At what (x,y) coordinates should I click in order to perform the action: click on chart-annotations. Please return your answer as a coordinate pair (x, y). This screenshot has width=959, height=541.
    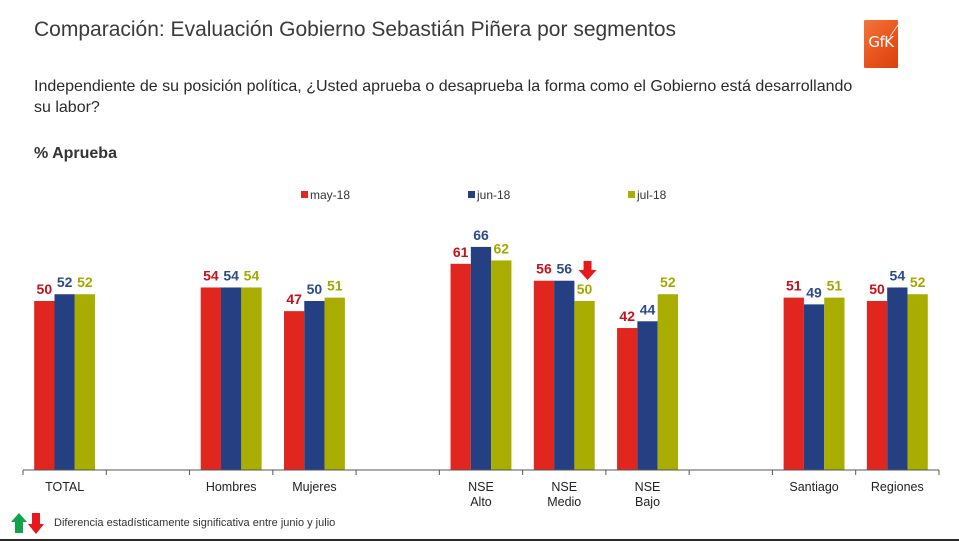
    Looking at the image, I should click on (587, 270).